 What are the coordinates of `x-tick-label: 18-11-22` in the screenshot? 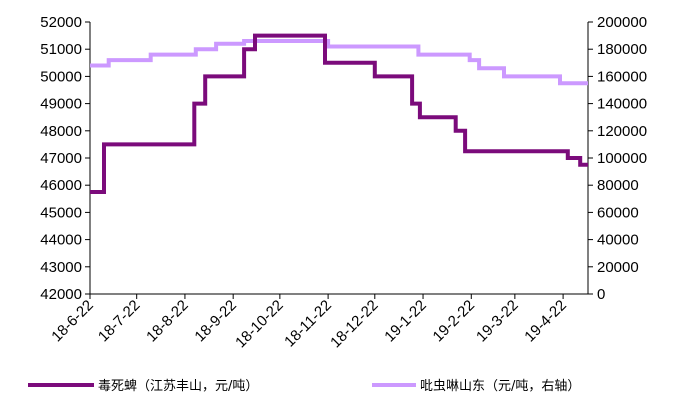 It's located at (308, 324).